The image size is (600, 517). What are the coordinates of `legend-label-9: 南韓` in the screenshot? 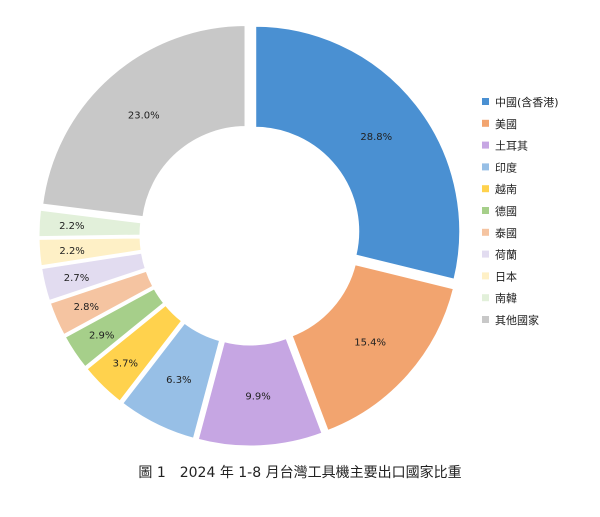 It's located at (506, 298).